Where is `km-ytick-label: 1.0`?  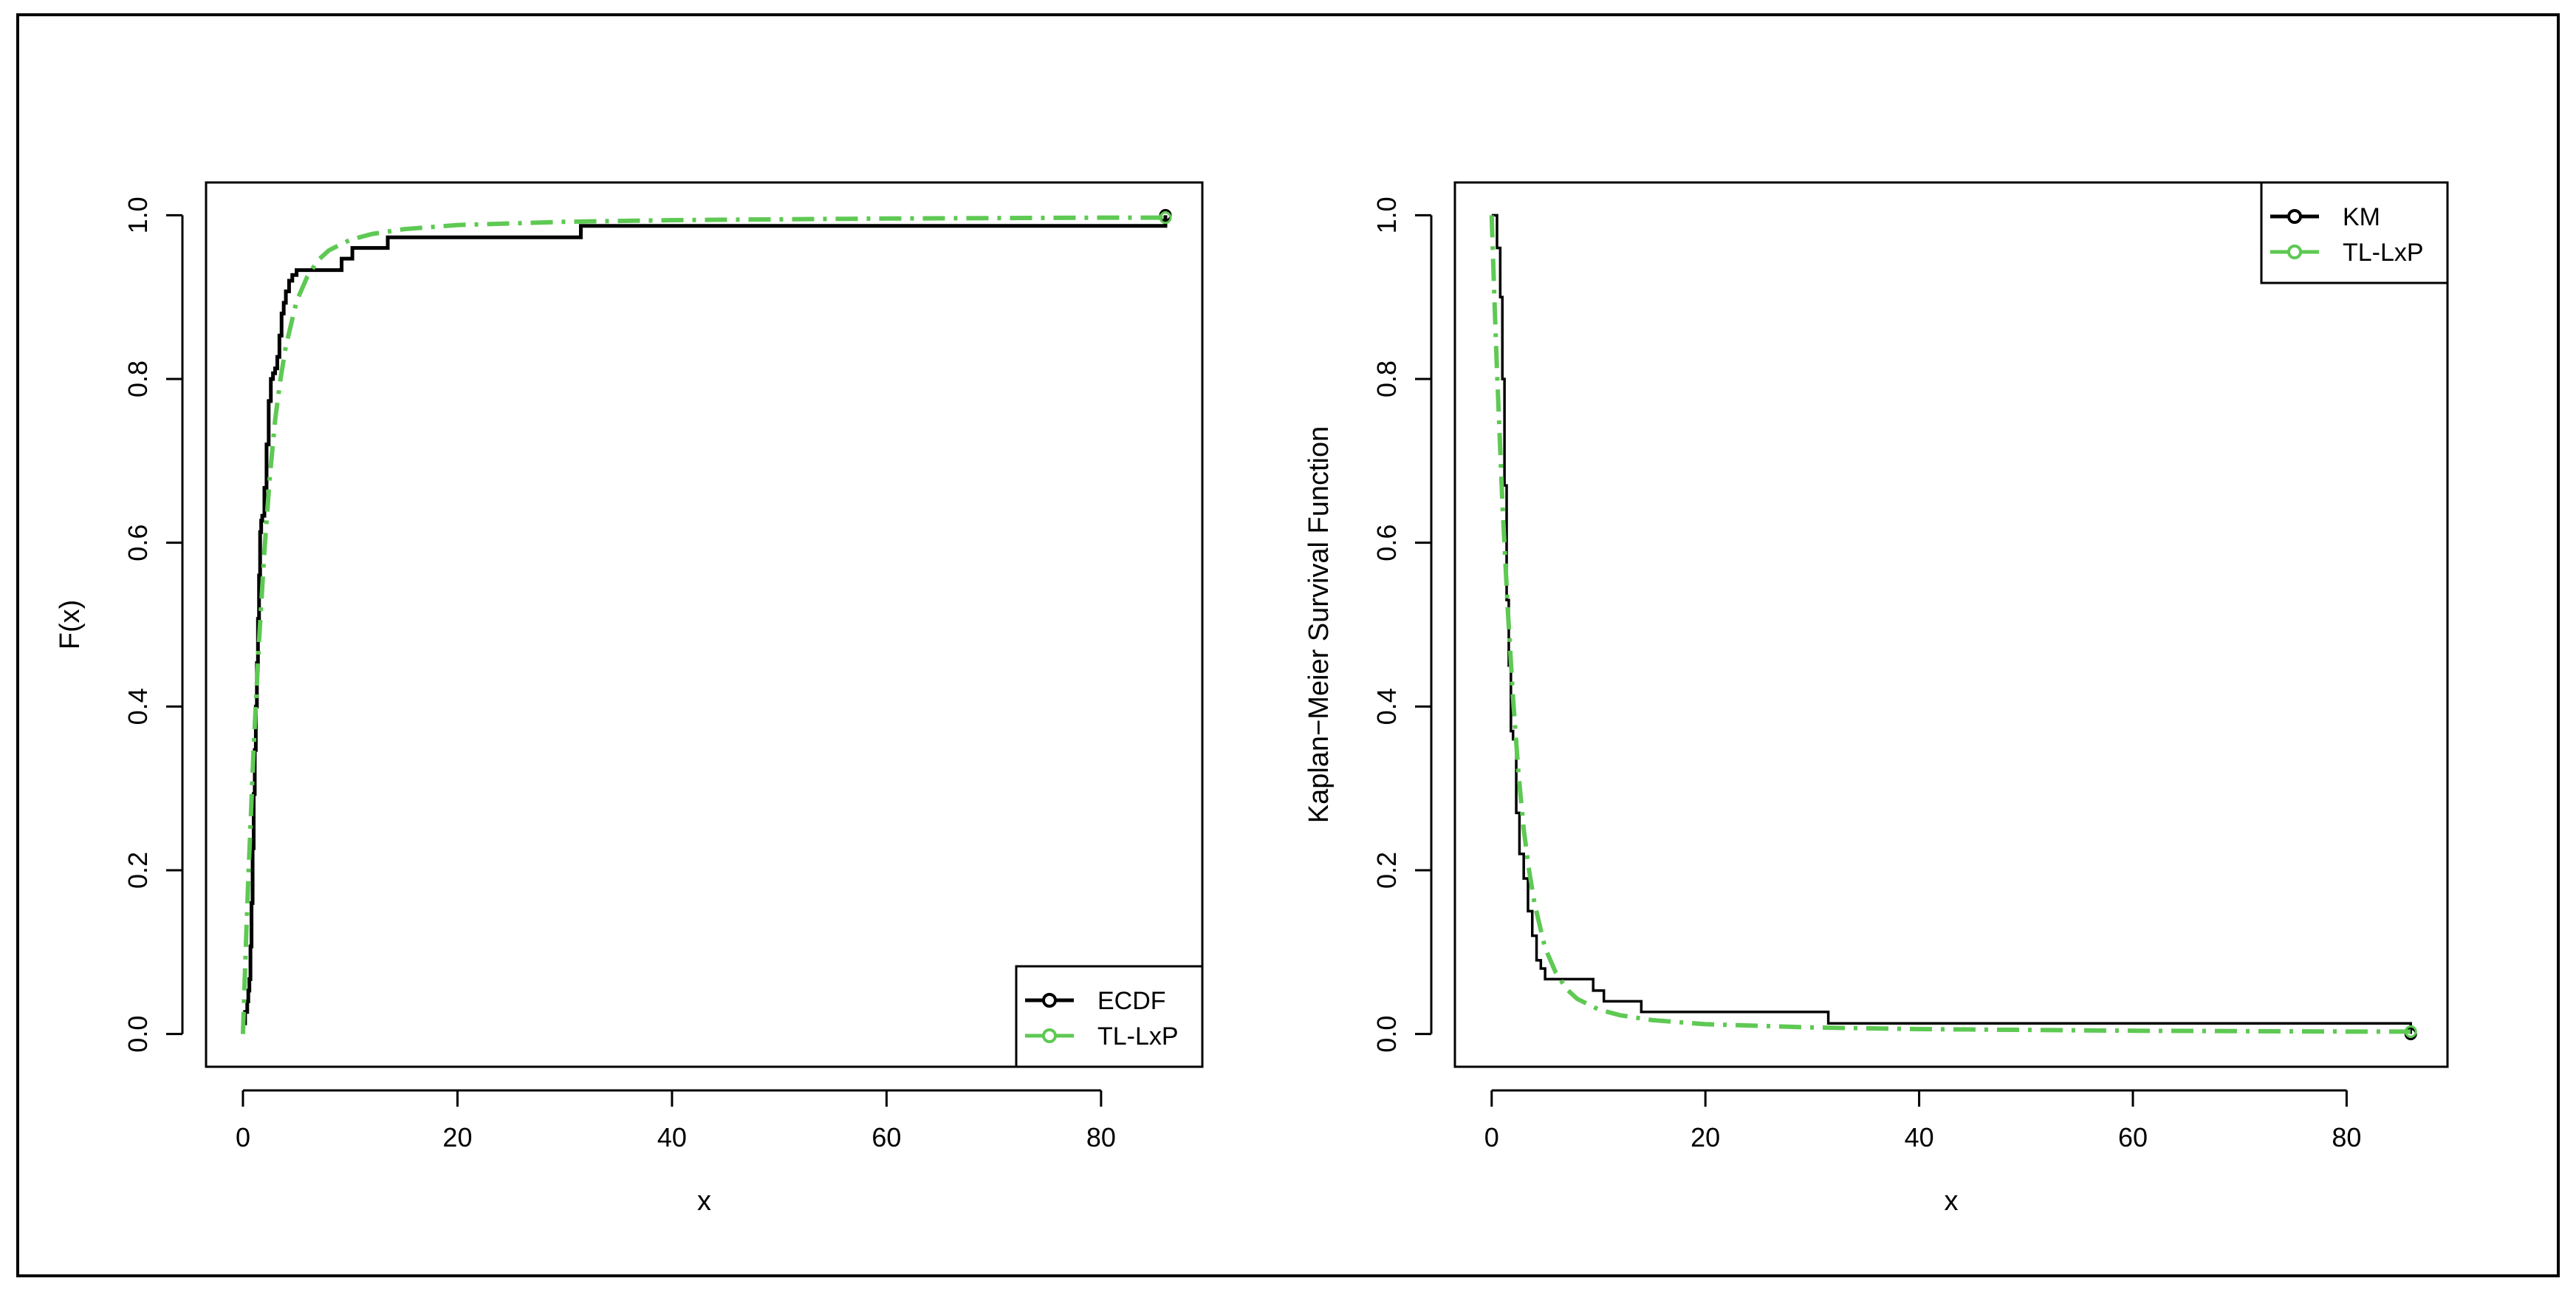
km-ytick-label: 1.0 is located at coordinates (1386, 215).